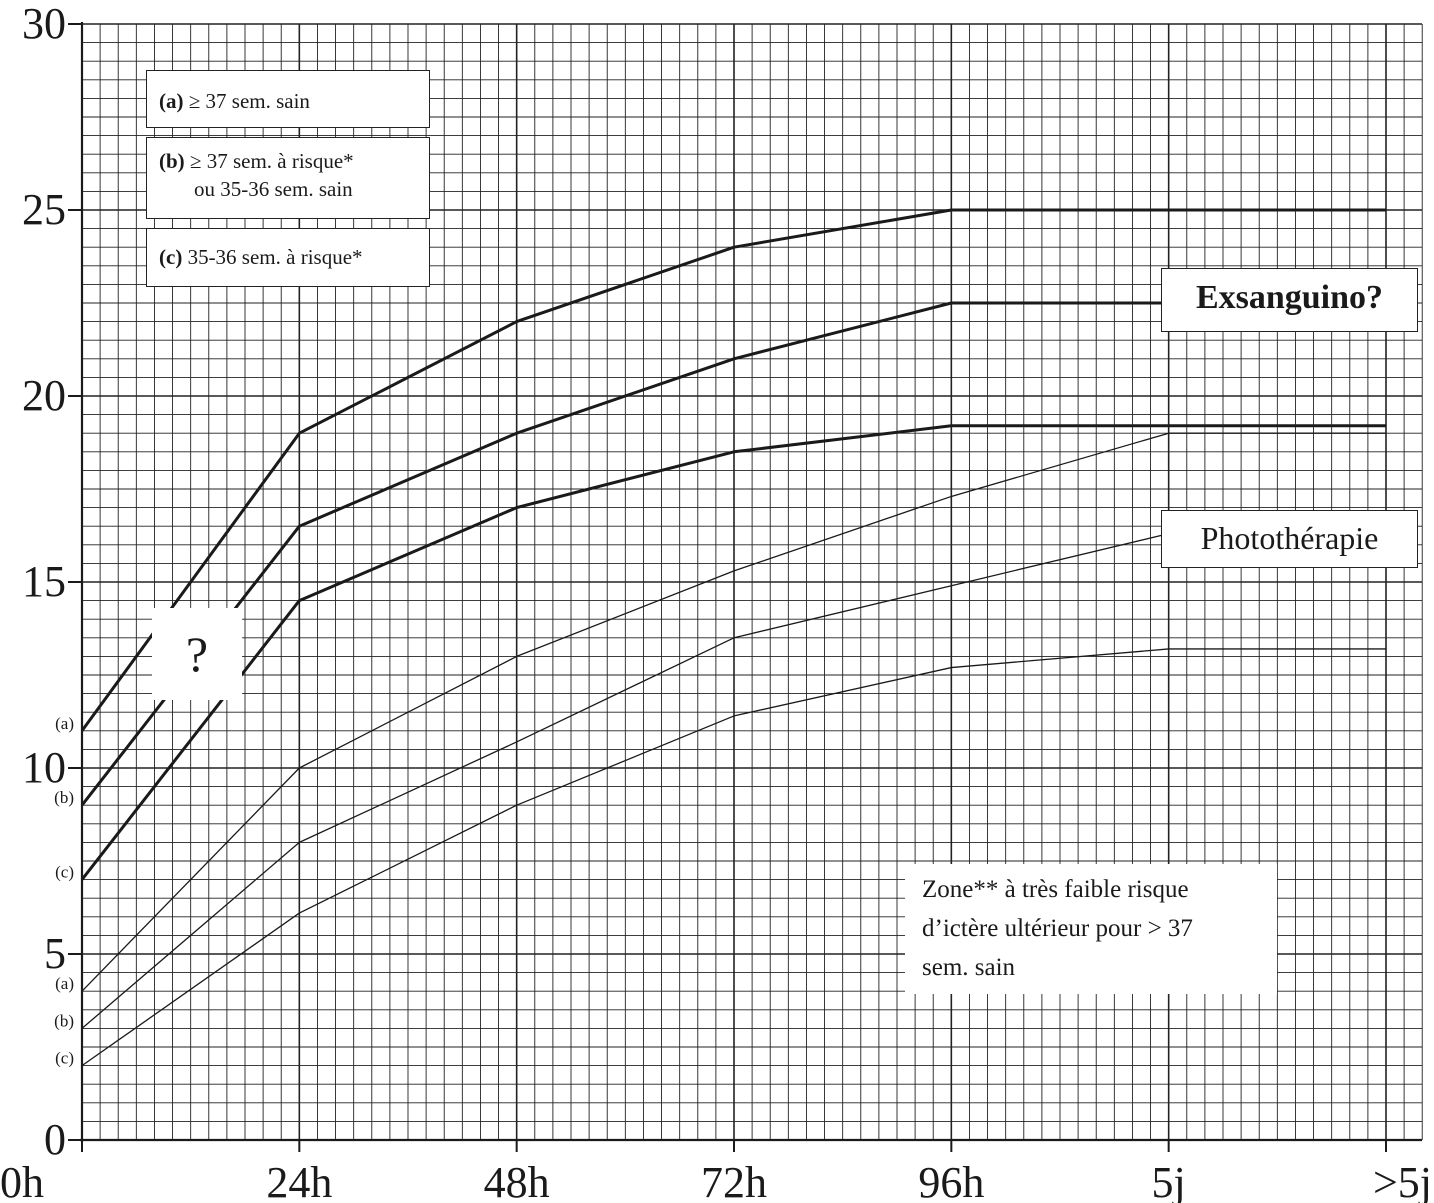 This screenshot has width=1434, height=1203. What do you see at coordinates (1169, 1180) in the screenshot?
I see `x-tick-label: 5j` at bounding box center [1169, 1180].